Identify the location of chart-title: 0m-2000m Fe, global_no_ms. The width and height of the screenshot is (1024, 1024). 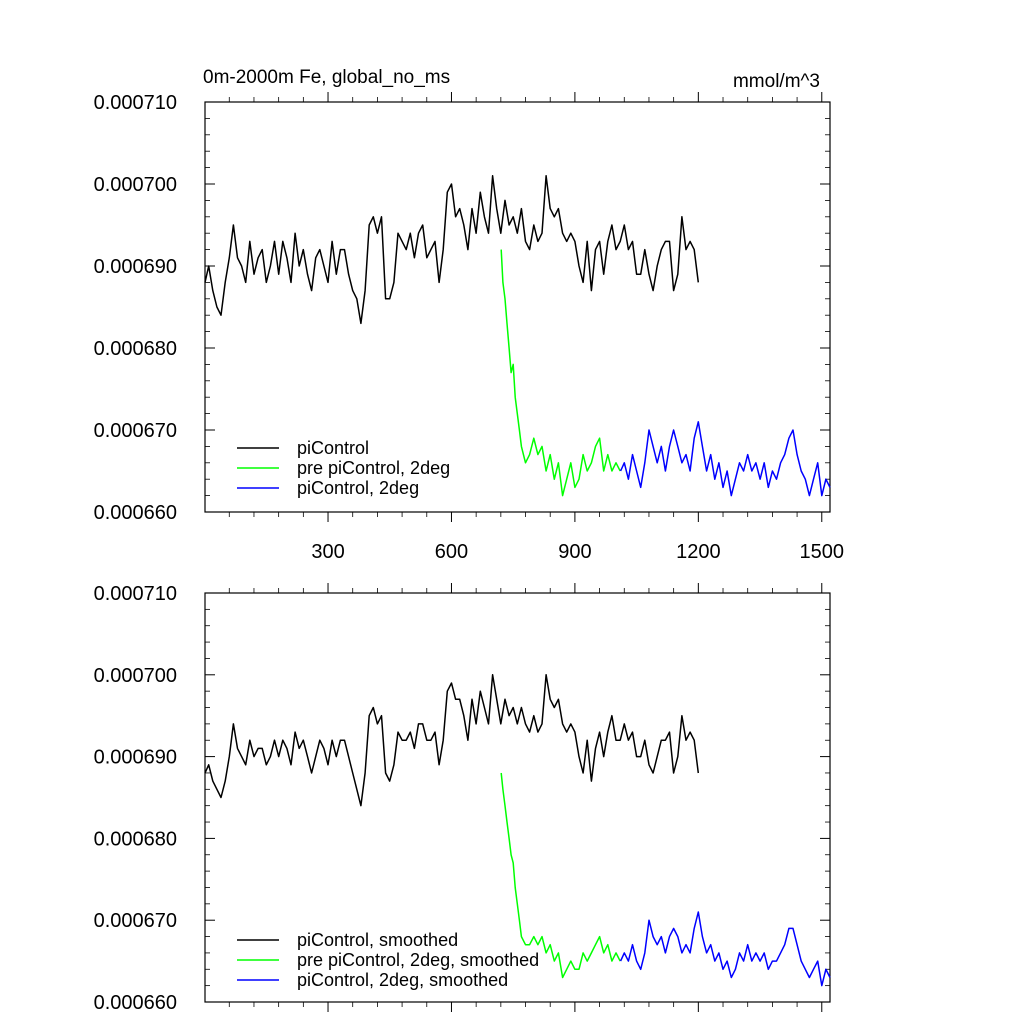
(326, 77).